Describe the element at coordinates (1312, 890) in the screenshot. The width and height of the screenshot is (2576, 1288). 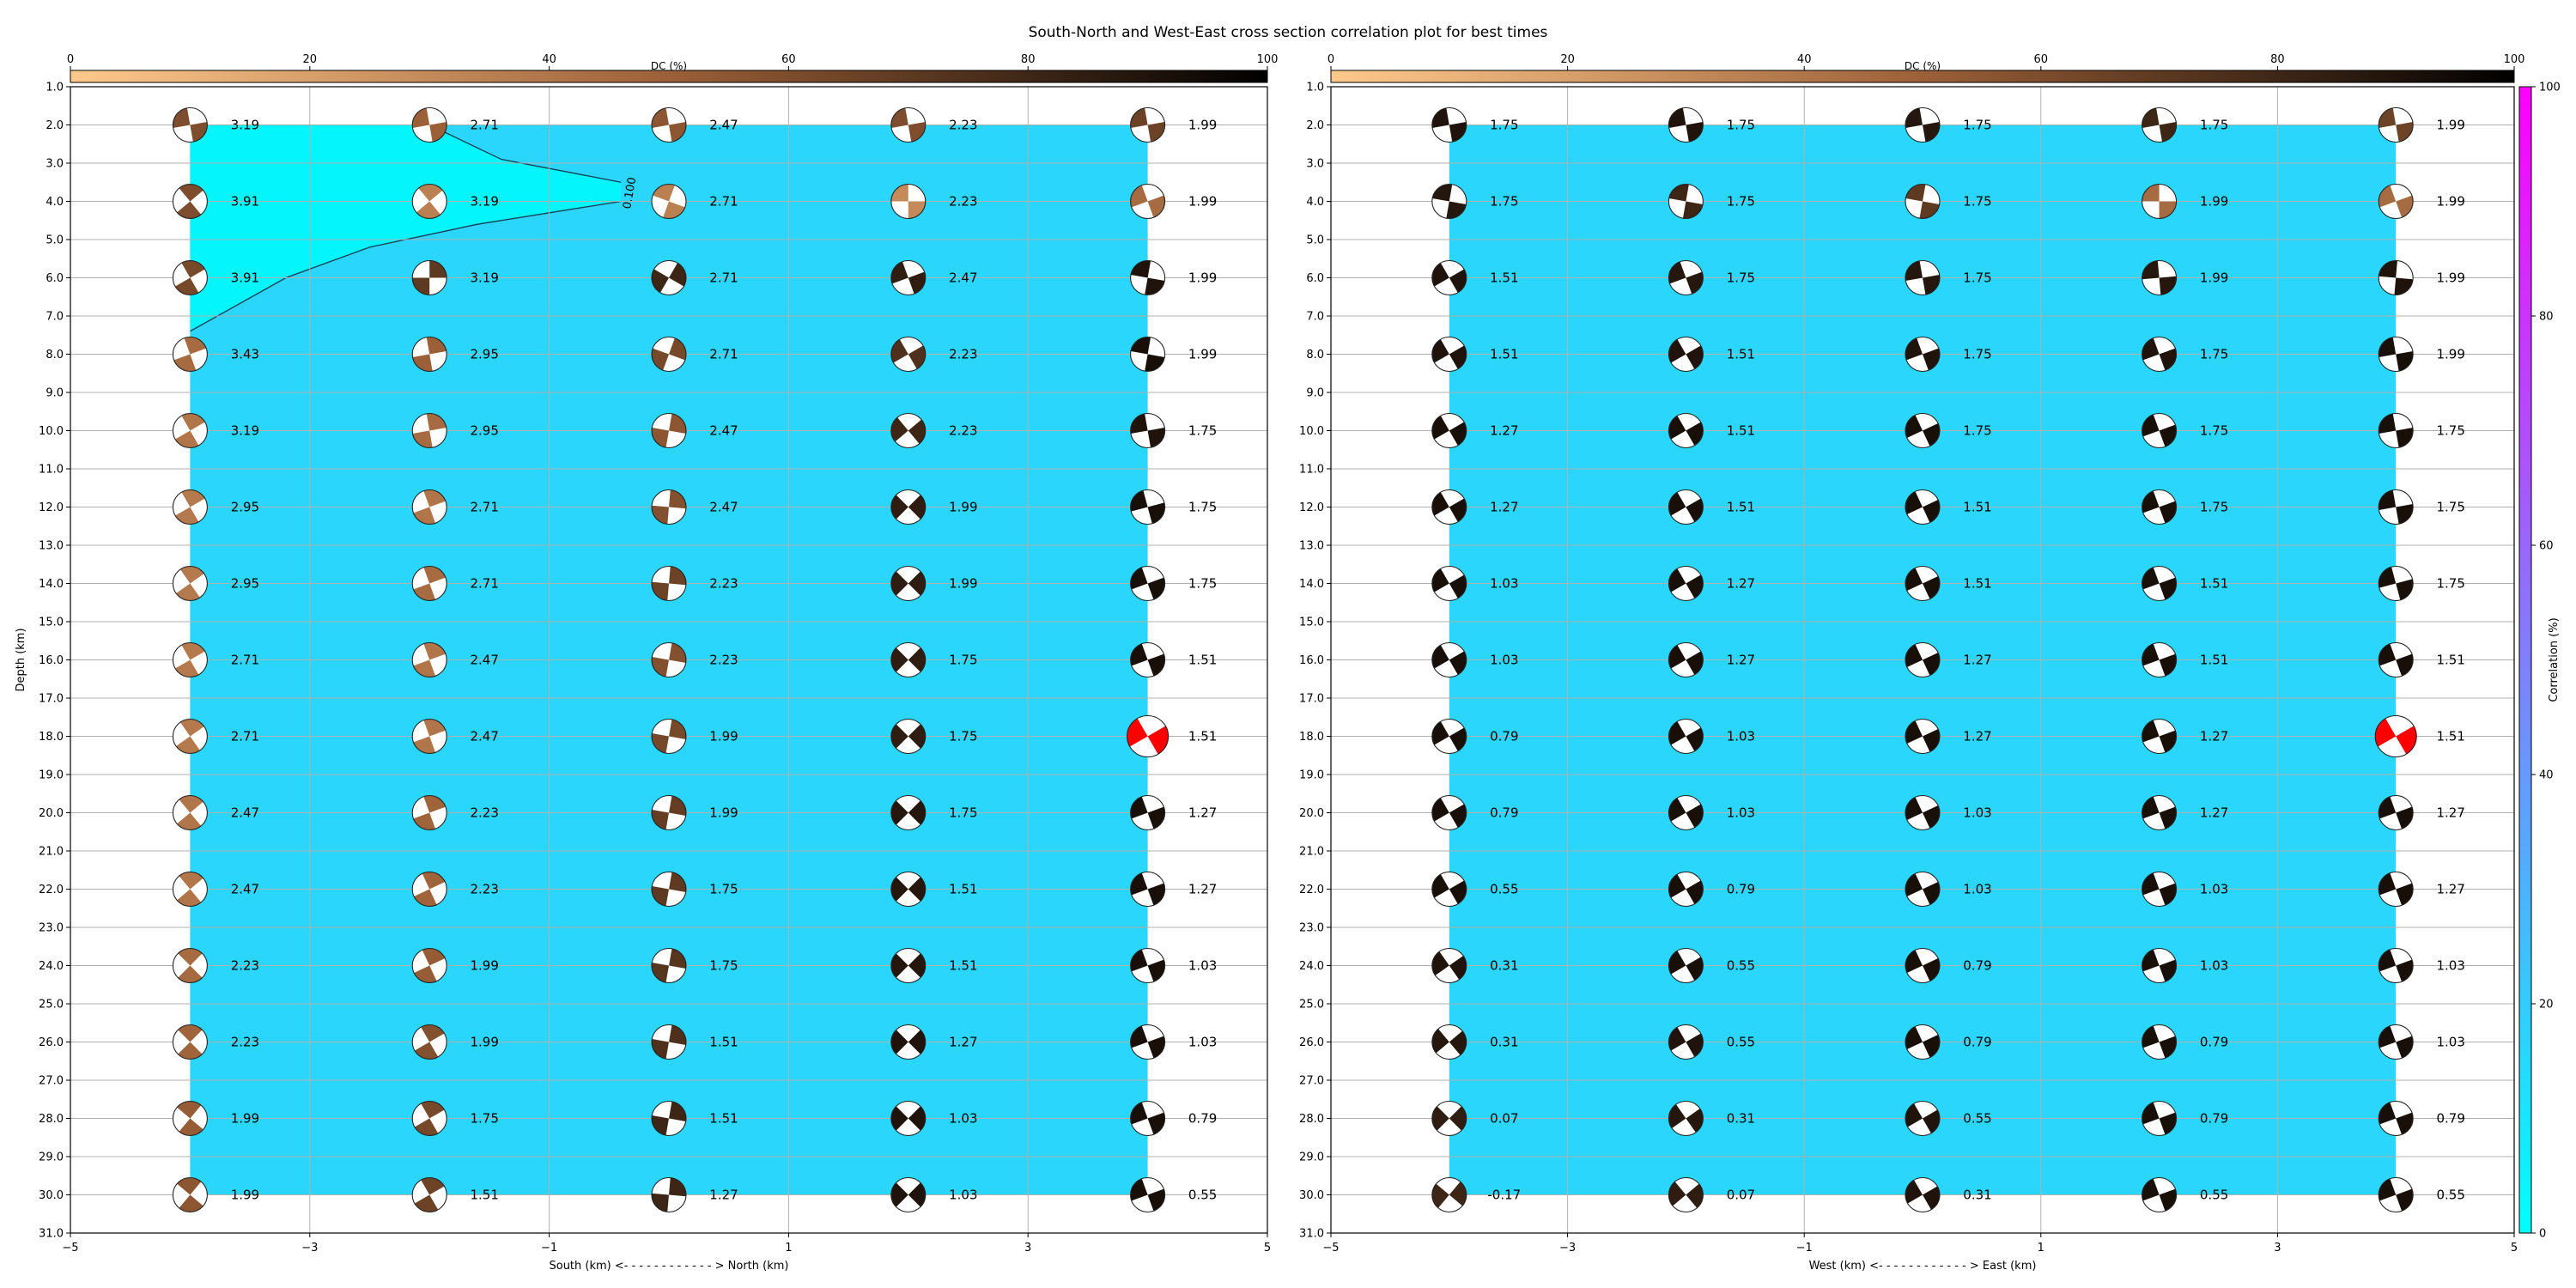
I see `y-tick-label: 22.0` at that location.